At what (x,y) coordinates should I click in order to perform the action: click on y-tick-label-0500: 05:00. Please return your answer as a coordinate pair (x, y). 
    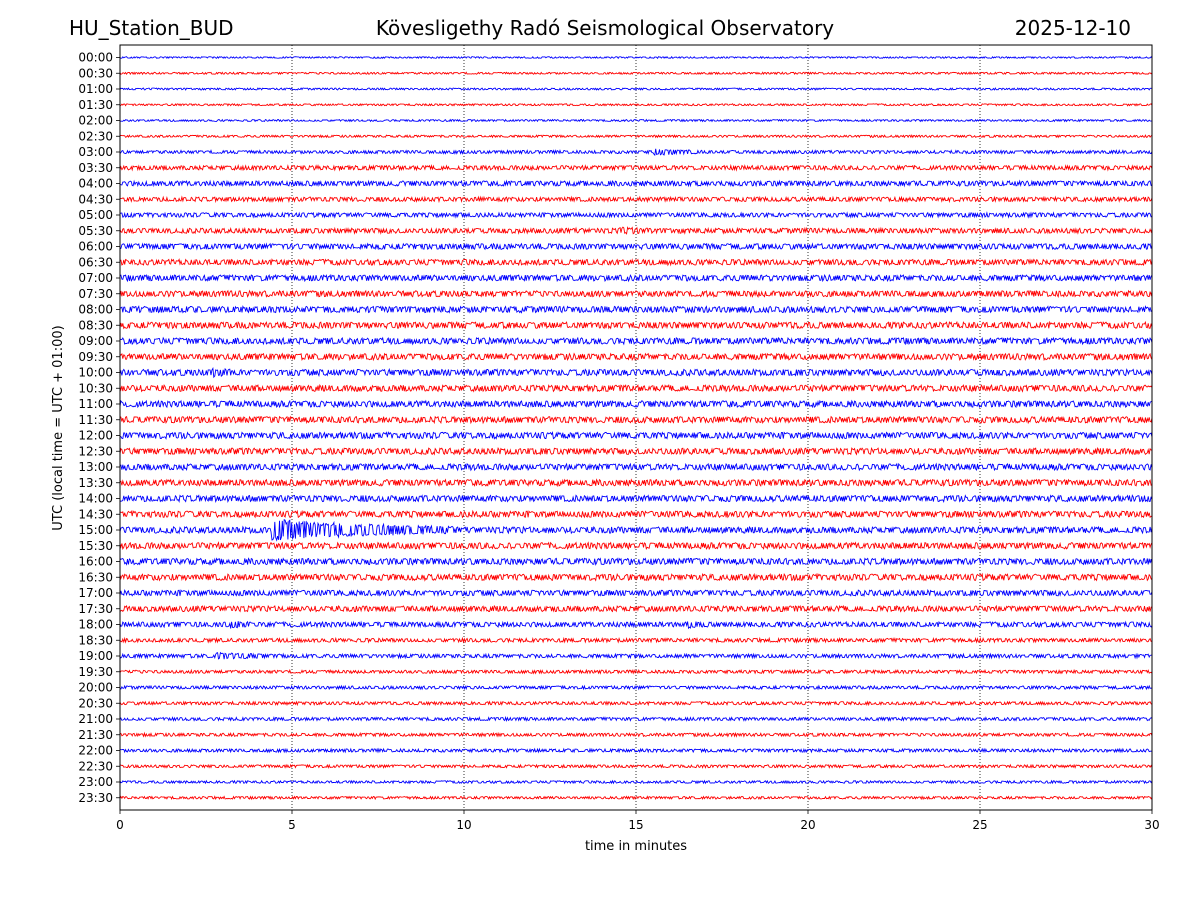
    Looking at the image, I should click on (95, 215).